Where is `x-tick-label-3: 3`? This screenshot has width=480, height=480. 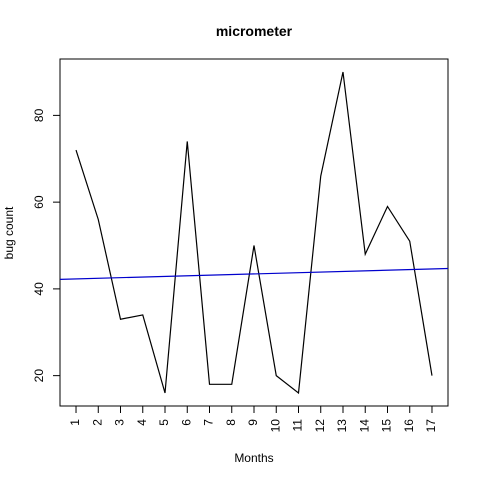 x-tick-label-3: 3 is located at coordinates (120, 422).